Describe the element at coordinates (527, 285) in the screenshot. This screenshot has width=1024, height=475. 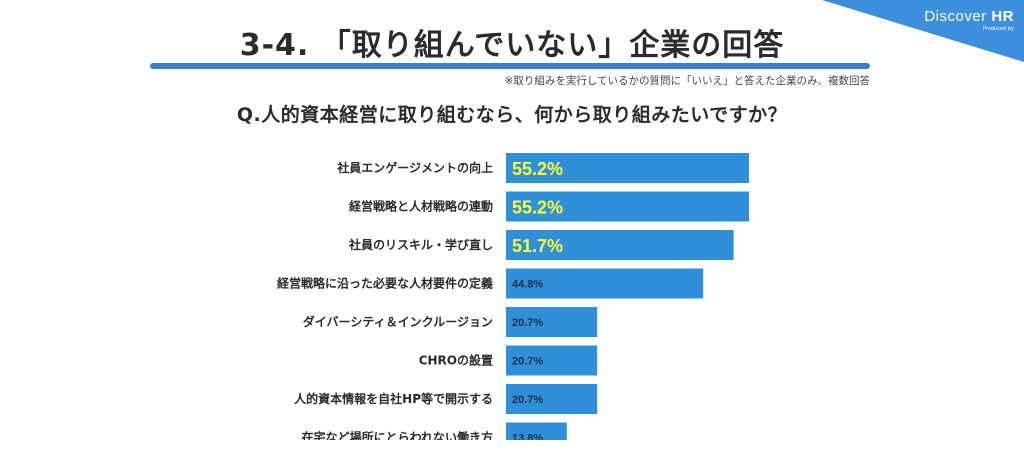
I see `value-label: 44.8%` at that location.